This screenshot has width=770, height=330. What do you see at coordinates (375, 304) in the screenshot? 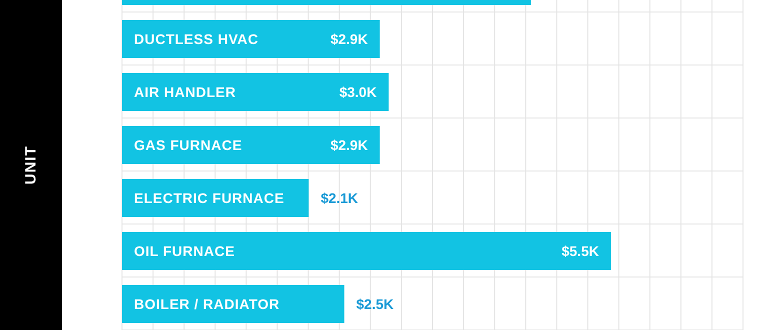
I see `data-label: $2.5K` at bounding box center [375, 304].